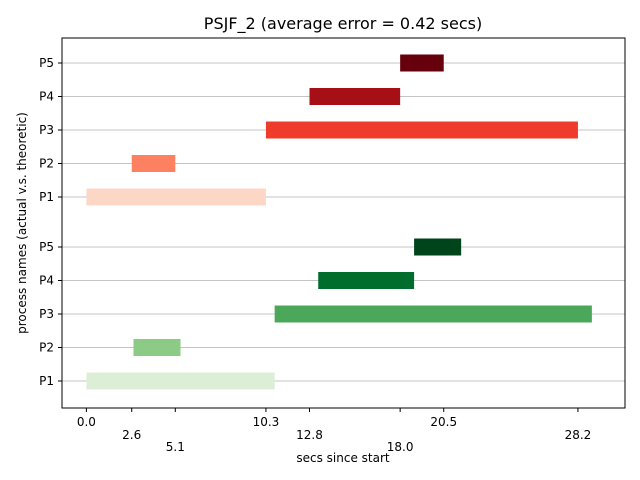 The width and height of the screenshot is (640, 480). I want to click on chart-title: PSJF_2 (average error = 0.42 secs), so click(343, 24).